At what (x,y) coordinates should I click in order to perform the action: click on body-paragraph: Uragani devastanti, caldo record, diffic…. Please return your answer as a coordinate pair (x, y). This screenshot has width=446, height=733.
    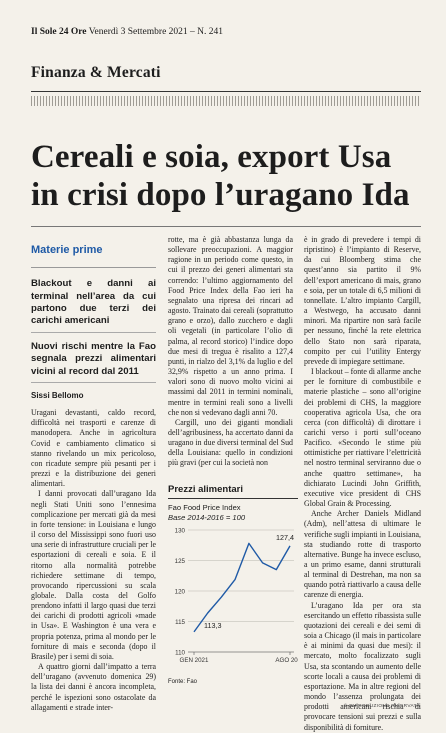
    Looking at the image, I should click on (93, 448).